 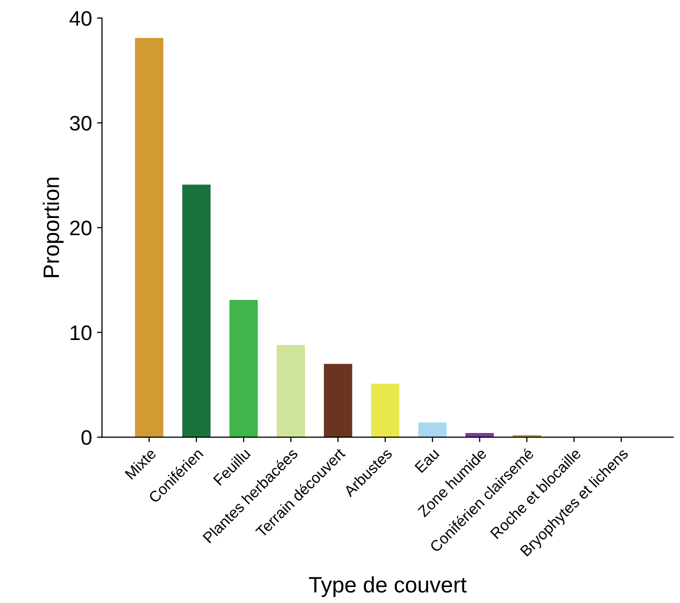 I want to click on y-tick-label: 10, so click(x=81, y=332).